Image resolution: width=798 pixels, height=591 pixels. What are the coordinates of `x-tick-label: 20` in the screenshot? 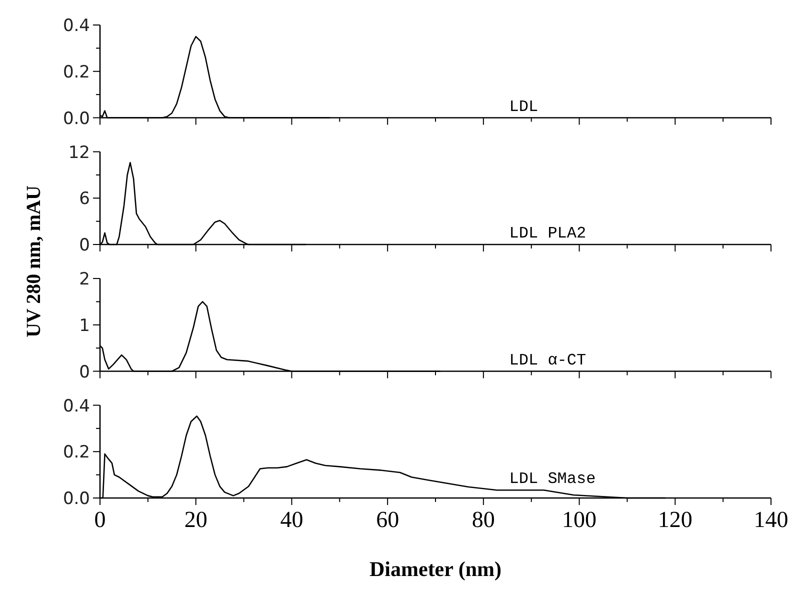 It's located at (196, 519).